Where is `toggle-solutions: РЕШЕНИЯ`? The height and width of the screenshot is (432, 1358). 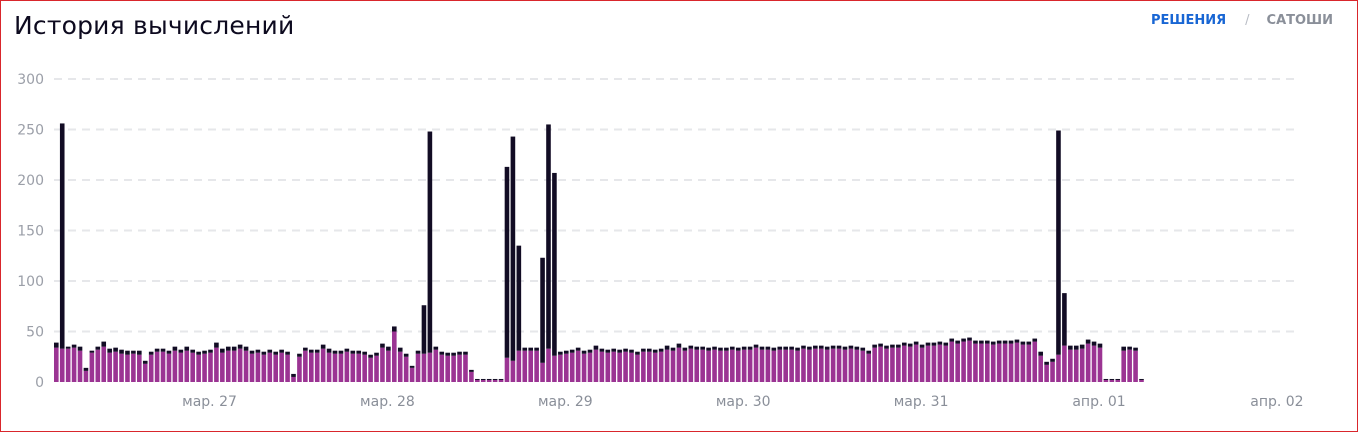
toggle-solutions: РЕШЕНИЯ is located at coordinates (1189, 20).